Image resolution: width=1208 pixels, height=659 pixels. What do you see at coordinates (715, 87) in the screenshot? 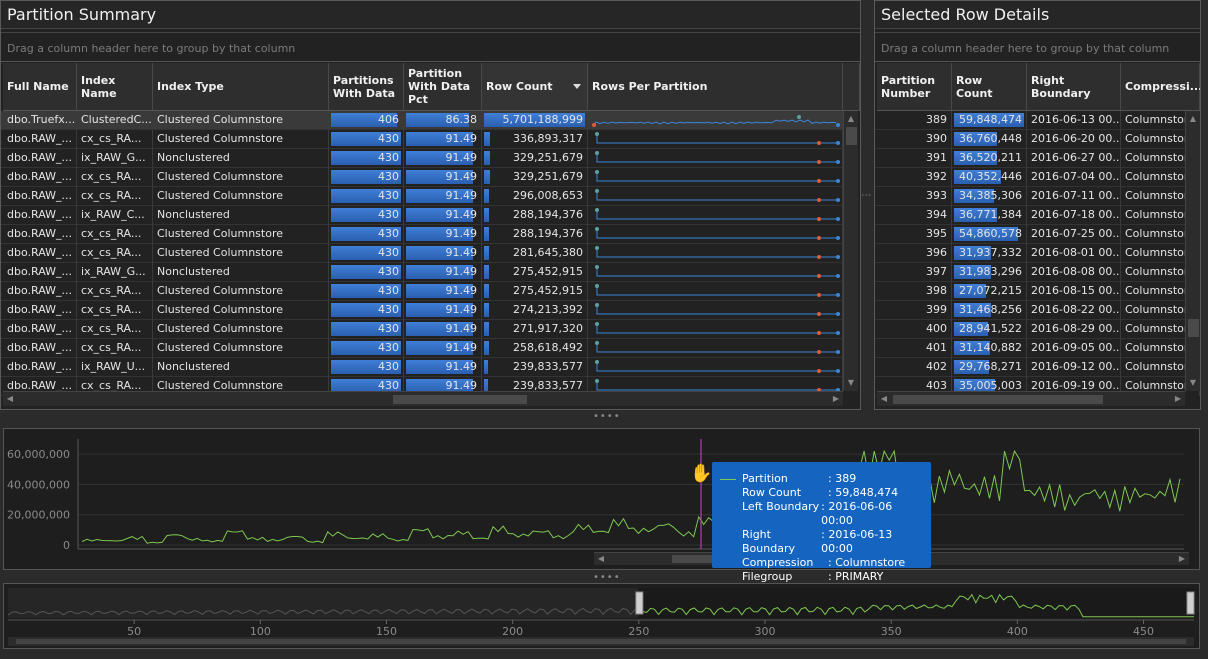
I see `column-header-rows-per-partition: Rows Per Partition` at bounding box center [715, 87].